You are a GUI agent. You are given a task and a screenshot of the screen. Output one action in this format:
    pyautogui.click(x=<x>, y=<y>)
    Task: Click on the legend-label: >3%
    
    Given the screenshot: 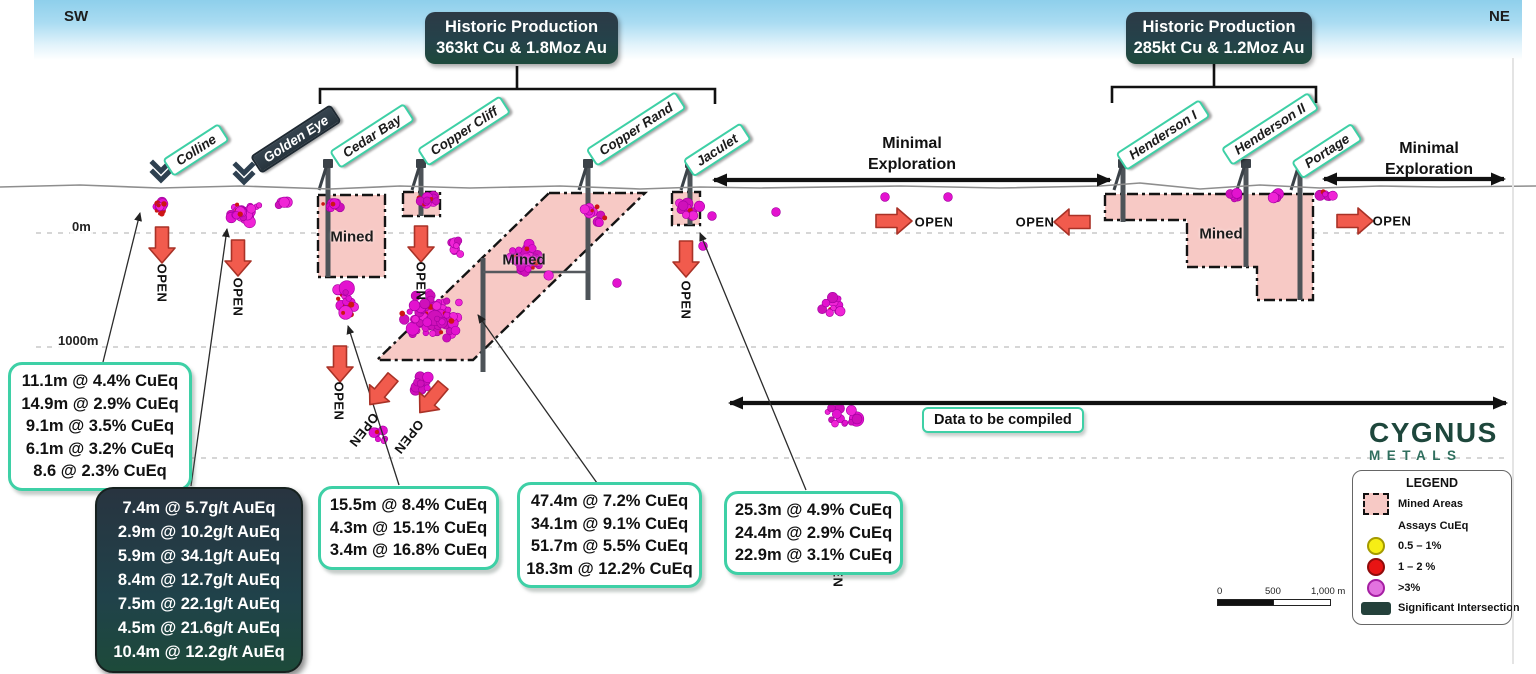 What is the action you would take?
    pyautogui.click(x=1409, y=588)
    